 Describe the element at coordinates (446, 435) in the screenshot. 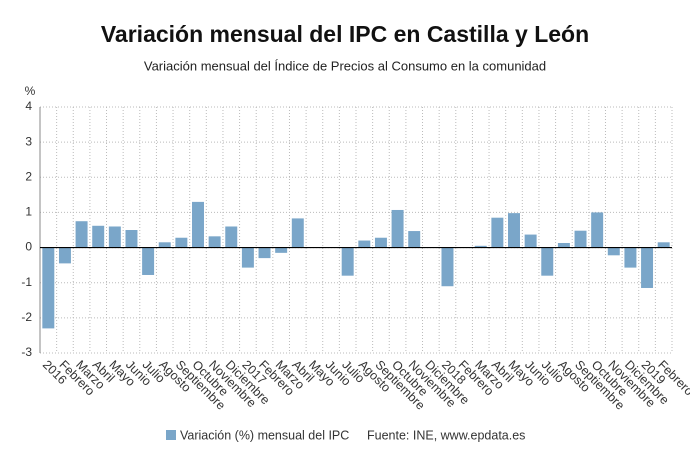

I see `source: Fuente: INE, www.epdata.es` at that location.